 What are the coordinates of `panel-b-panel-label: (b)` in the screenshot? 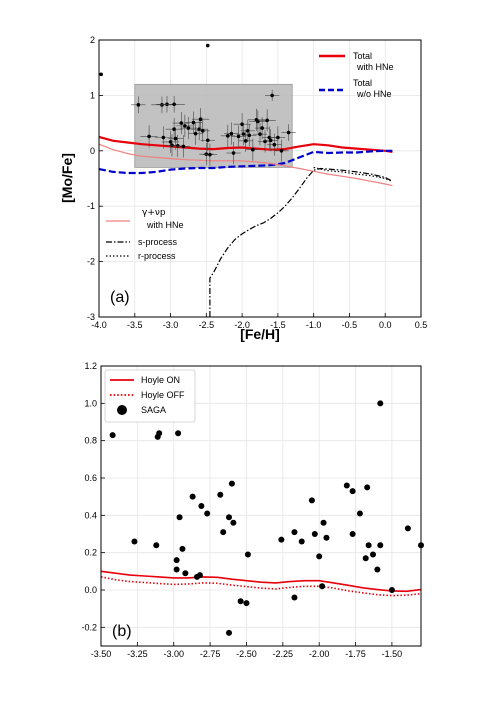 It's located at (122, 631).